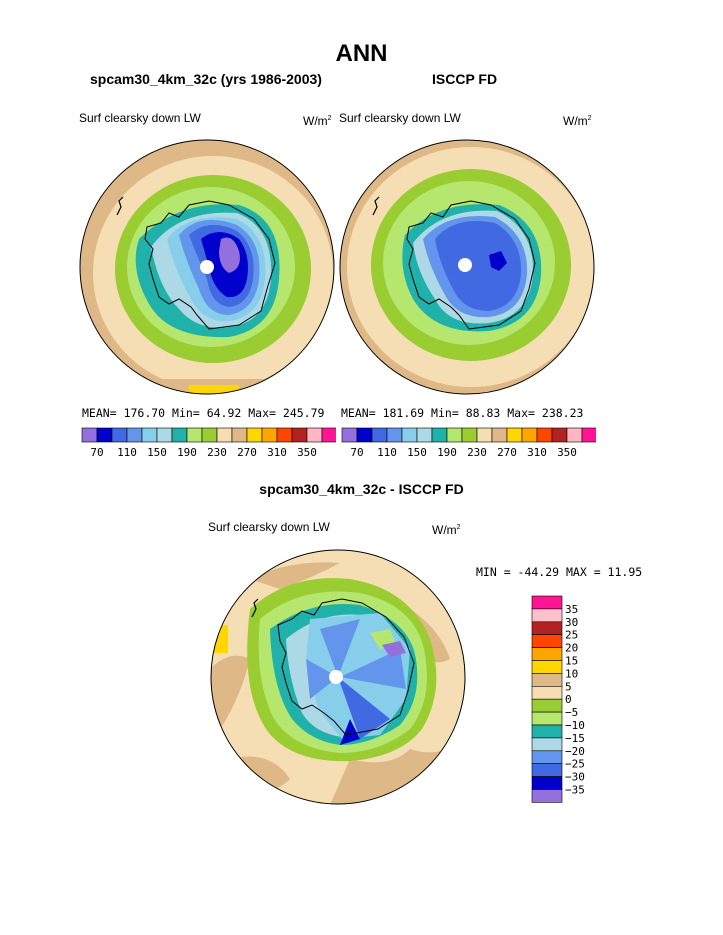  Describe the element at coordinates (575, 764) in the screenshot. I see `diff-colorbar-label: −25` at that location.